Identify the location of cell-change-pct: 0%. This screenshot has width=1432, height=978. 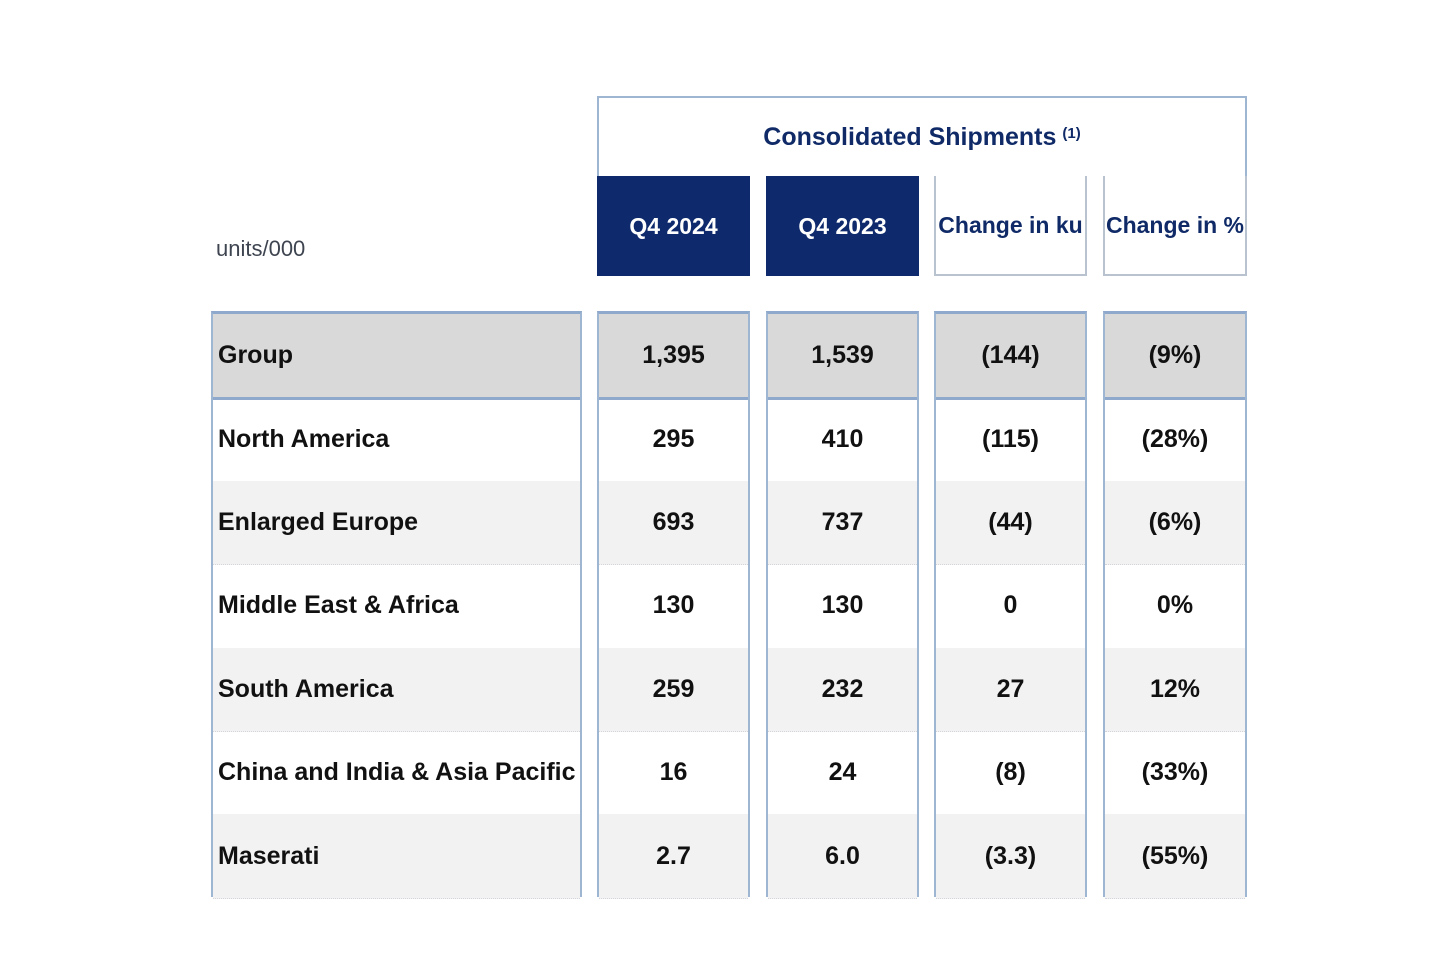
(1175, 606).